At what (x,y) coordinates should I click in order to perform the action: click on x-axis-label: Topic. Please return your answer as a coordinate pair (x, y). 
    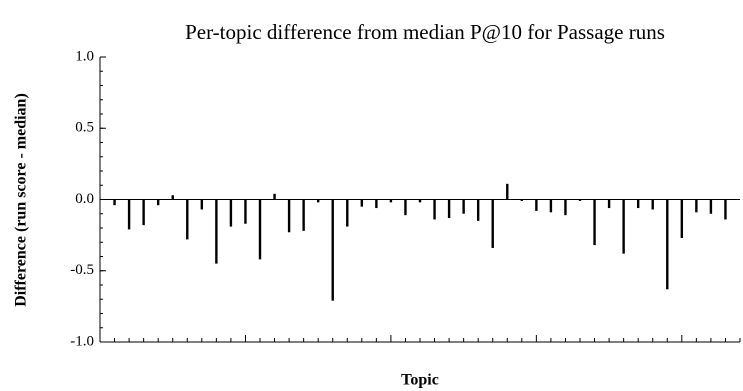
    Looking at the image, I should click on (420, 380).